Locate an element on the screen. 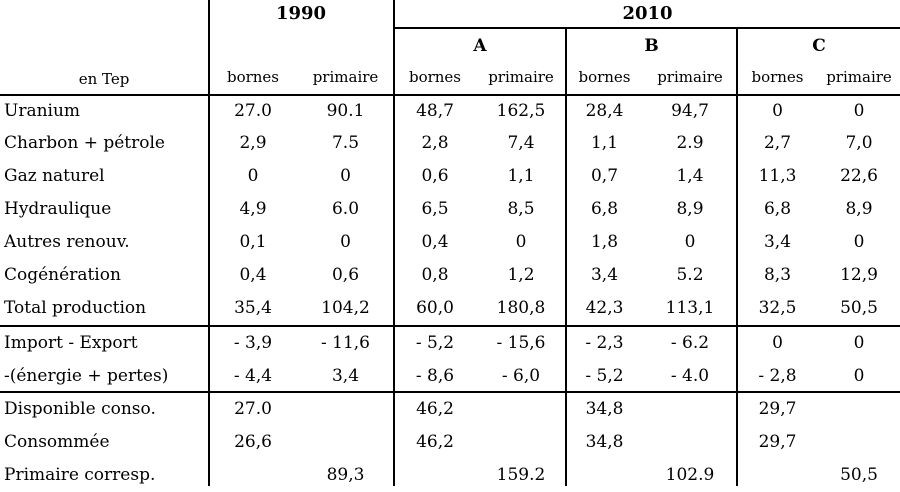 The image size is (900, 492). table-cell: 12,9 is located at coordinates (859, 275).